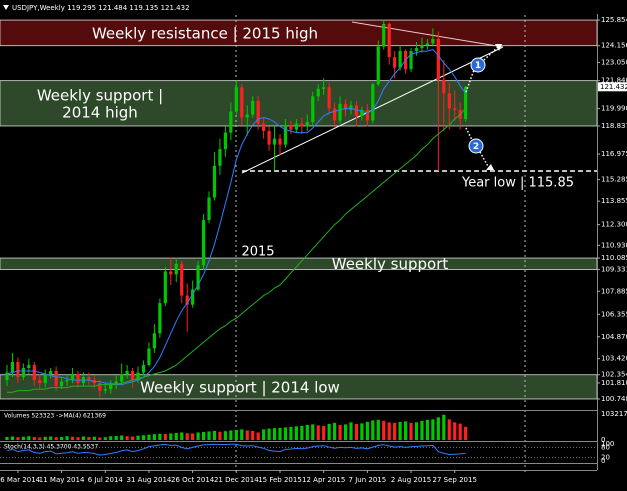 The width and height of the screenshot is (627, 491). I want to click on volume-label: Volumes 523323 ->MA(4) 621369, so click(55, 416).